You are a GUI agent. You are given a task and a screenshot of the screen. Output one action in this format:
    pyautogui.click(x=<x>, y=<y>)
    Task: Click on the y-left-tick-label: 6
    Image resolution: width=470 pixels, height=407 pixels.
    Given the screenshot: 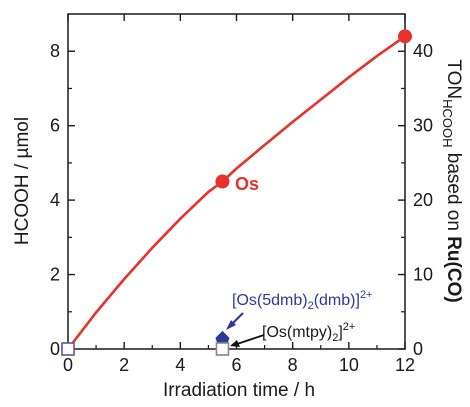 What is the action you would take?
    pyautogui.click(x=55, y=126)
    